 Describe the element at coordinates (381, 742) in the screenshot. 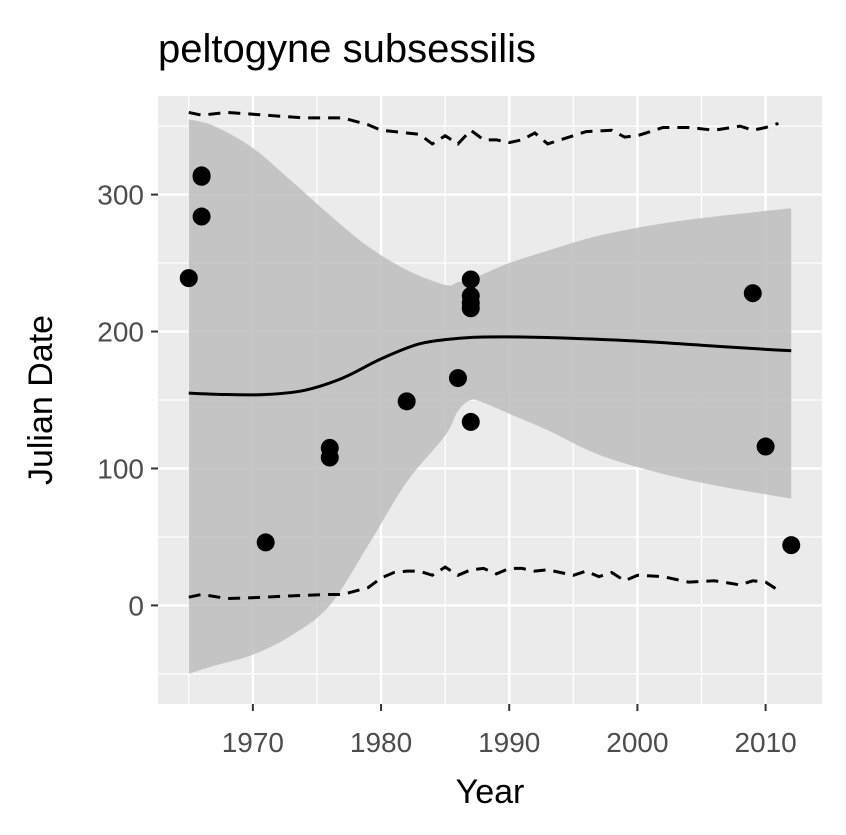

I see `x-tick-label: 1980` at that location.